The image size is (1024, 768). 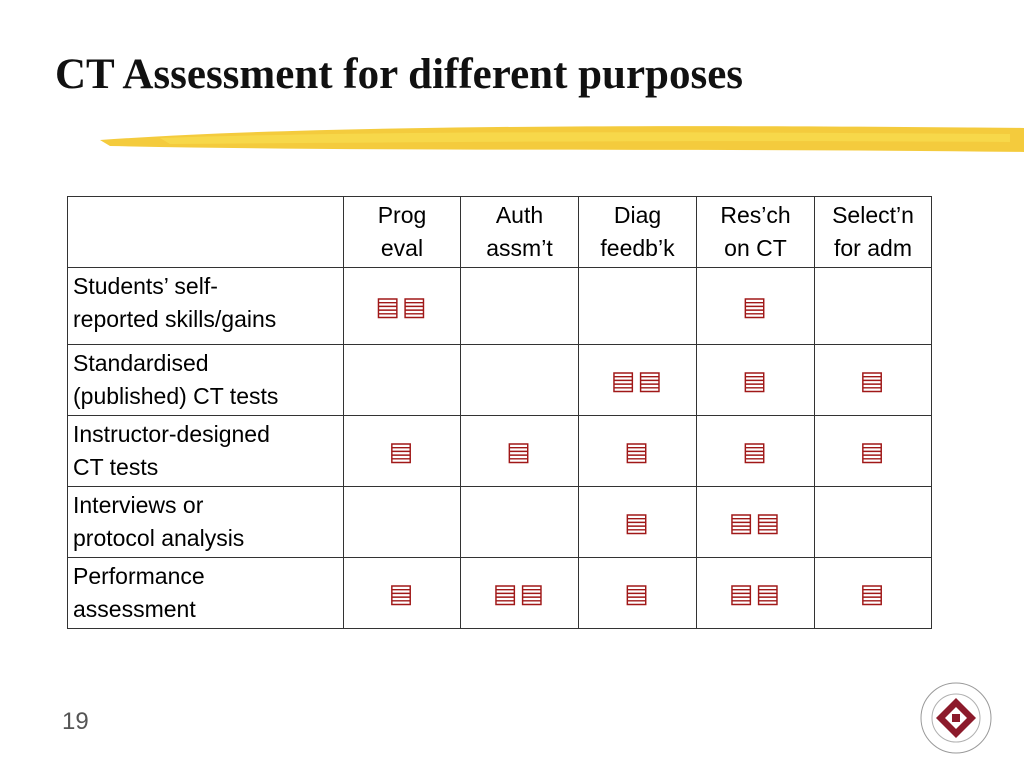 What do you see at coordinates (205, 306) in the screenshot?
I see `row-label: Students’ self- reported skills/gains` at bounding box center [205, 306].